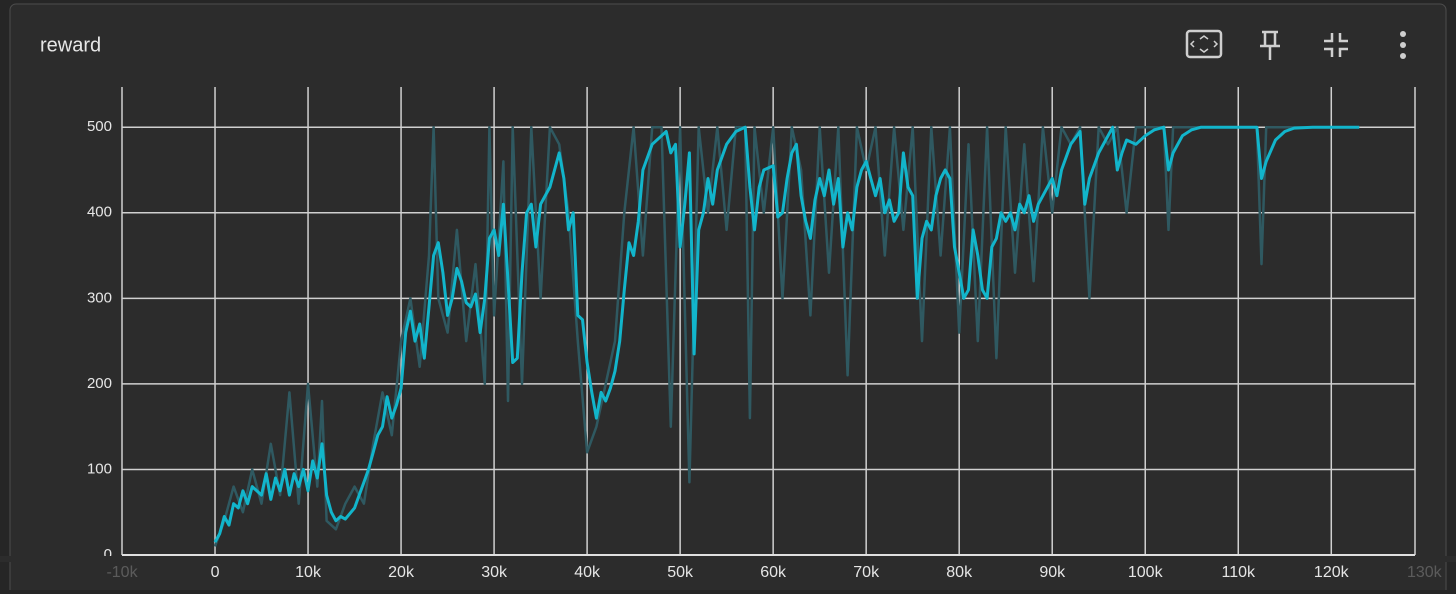  I want to click on x-tick-label: -10k, so click(122, 572).